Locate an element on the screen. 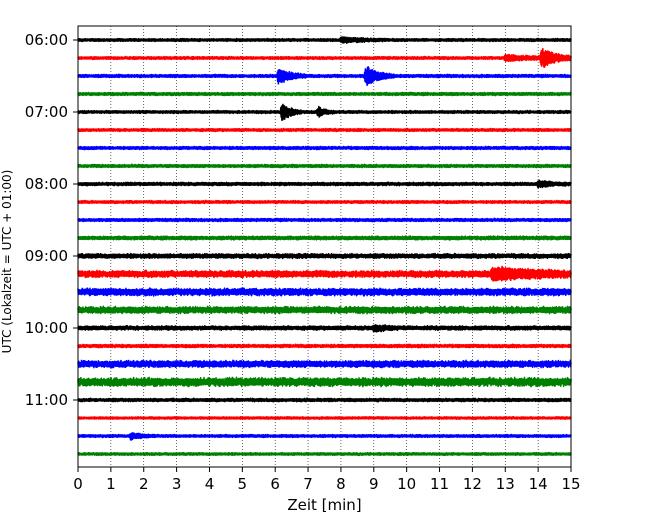 The width and height of the screenshot is (650, 520). x-tick-label: 7 is located at coordinates (308, 484).